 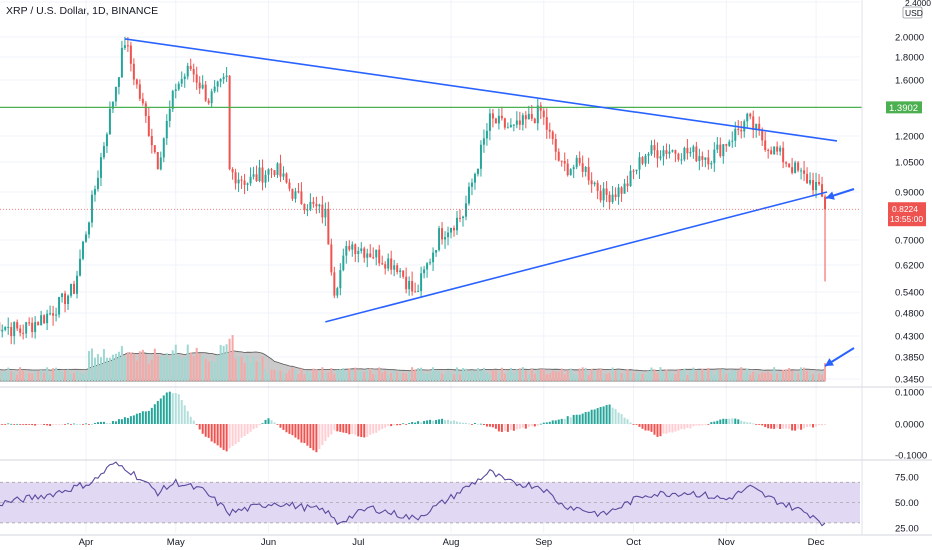 I want to click on x-tick-label: Jul, so click(x=358, y=542).